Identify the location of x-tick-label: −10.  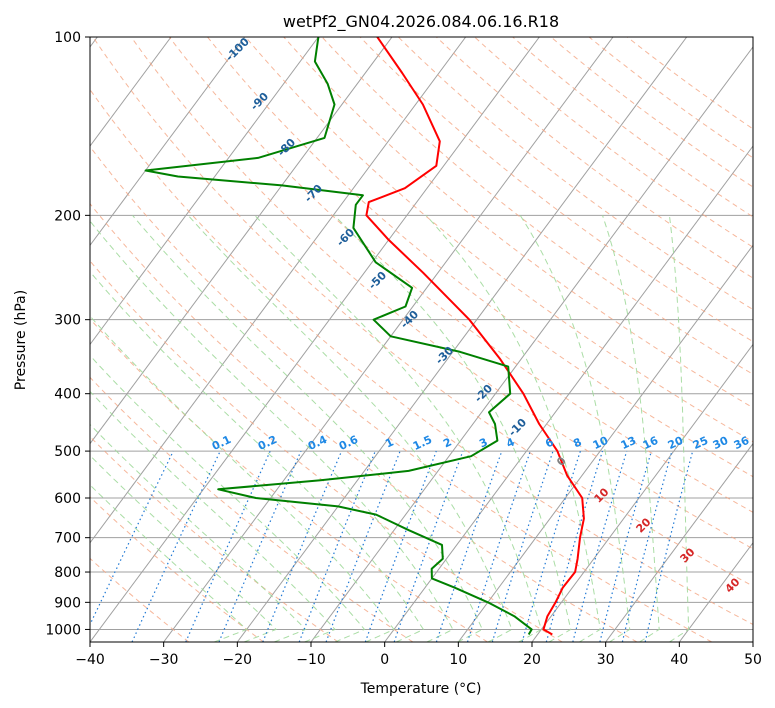
(311, 660).